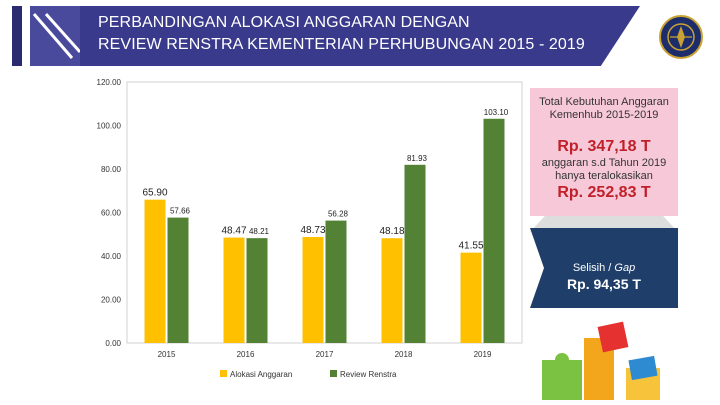  What do you see at coordinates (109, 126) in the screenshot?
I see `y-tick-label: 100.00` at bounding box center [109, 126].